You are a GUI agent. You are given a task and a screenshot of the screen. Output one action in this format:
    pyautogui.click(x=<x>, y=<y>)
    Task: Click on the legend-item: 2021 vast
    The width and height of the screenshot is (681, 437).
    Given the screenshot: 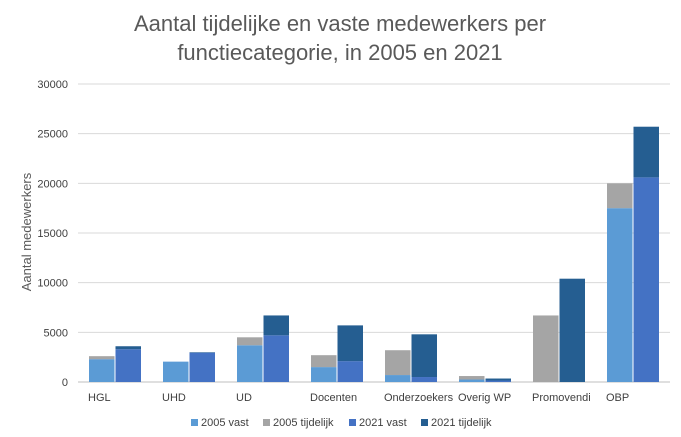 What is the action you would take?
    pyautogui.click(x=378, y=423)
    